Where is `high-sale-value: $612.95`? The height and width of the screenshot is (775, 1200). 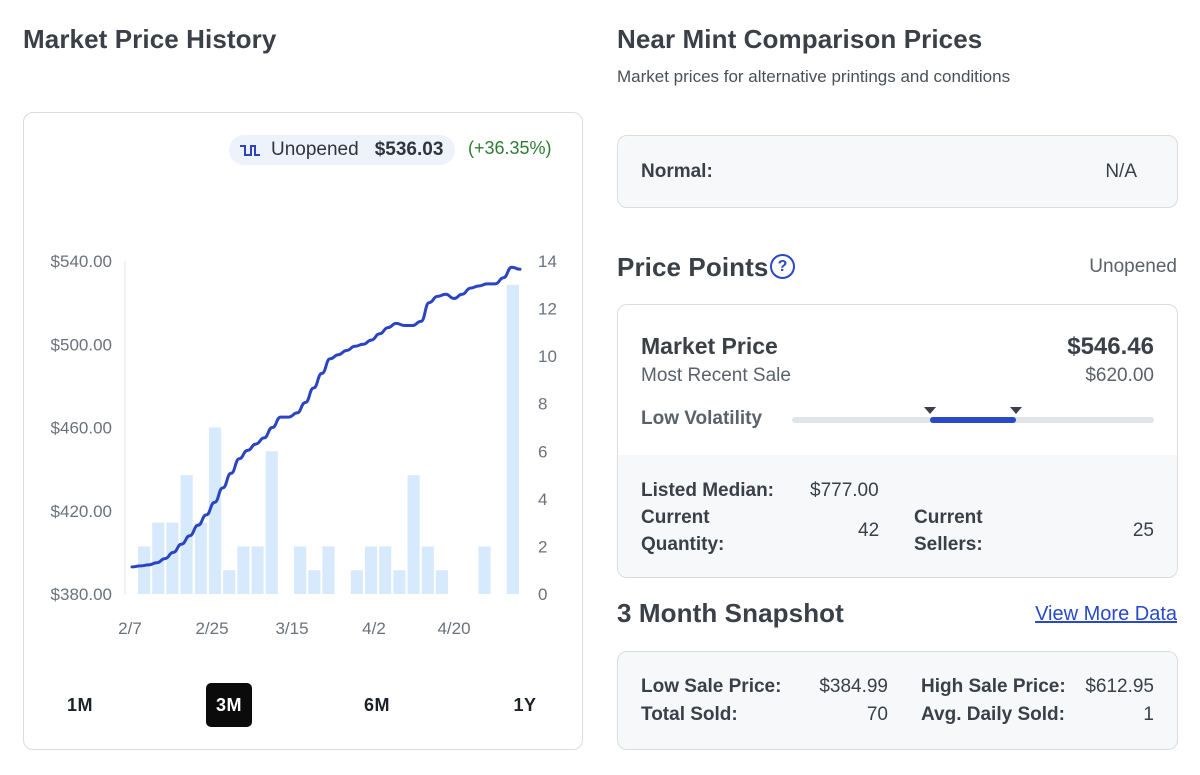 high-sale-value: $612.95 is located at coordinates (1119, 686).